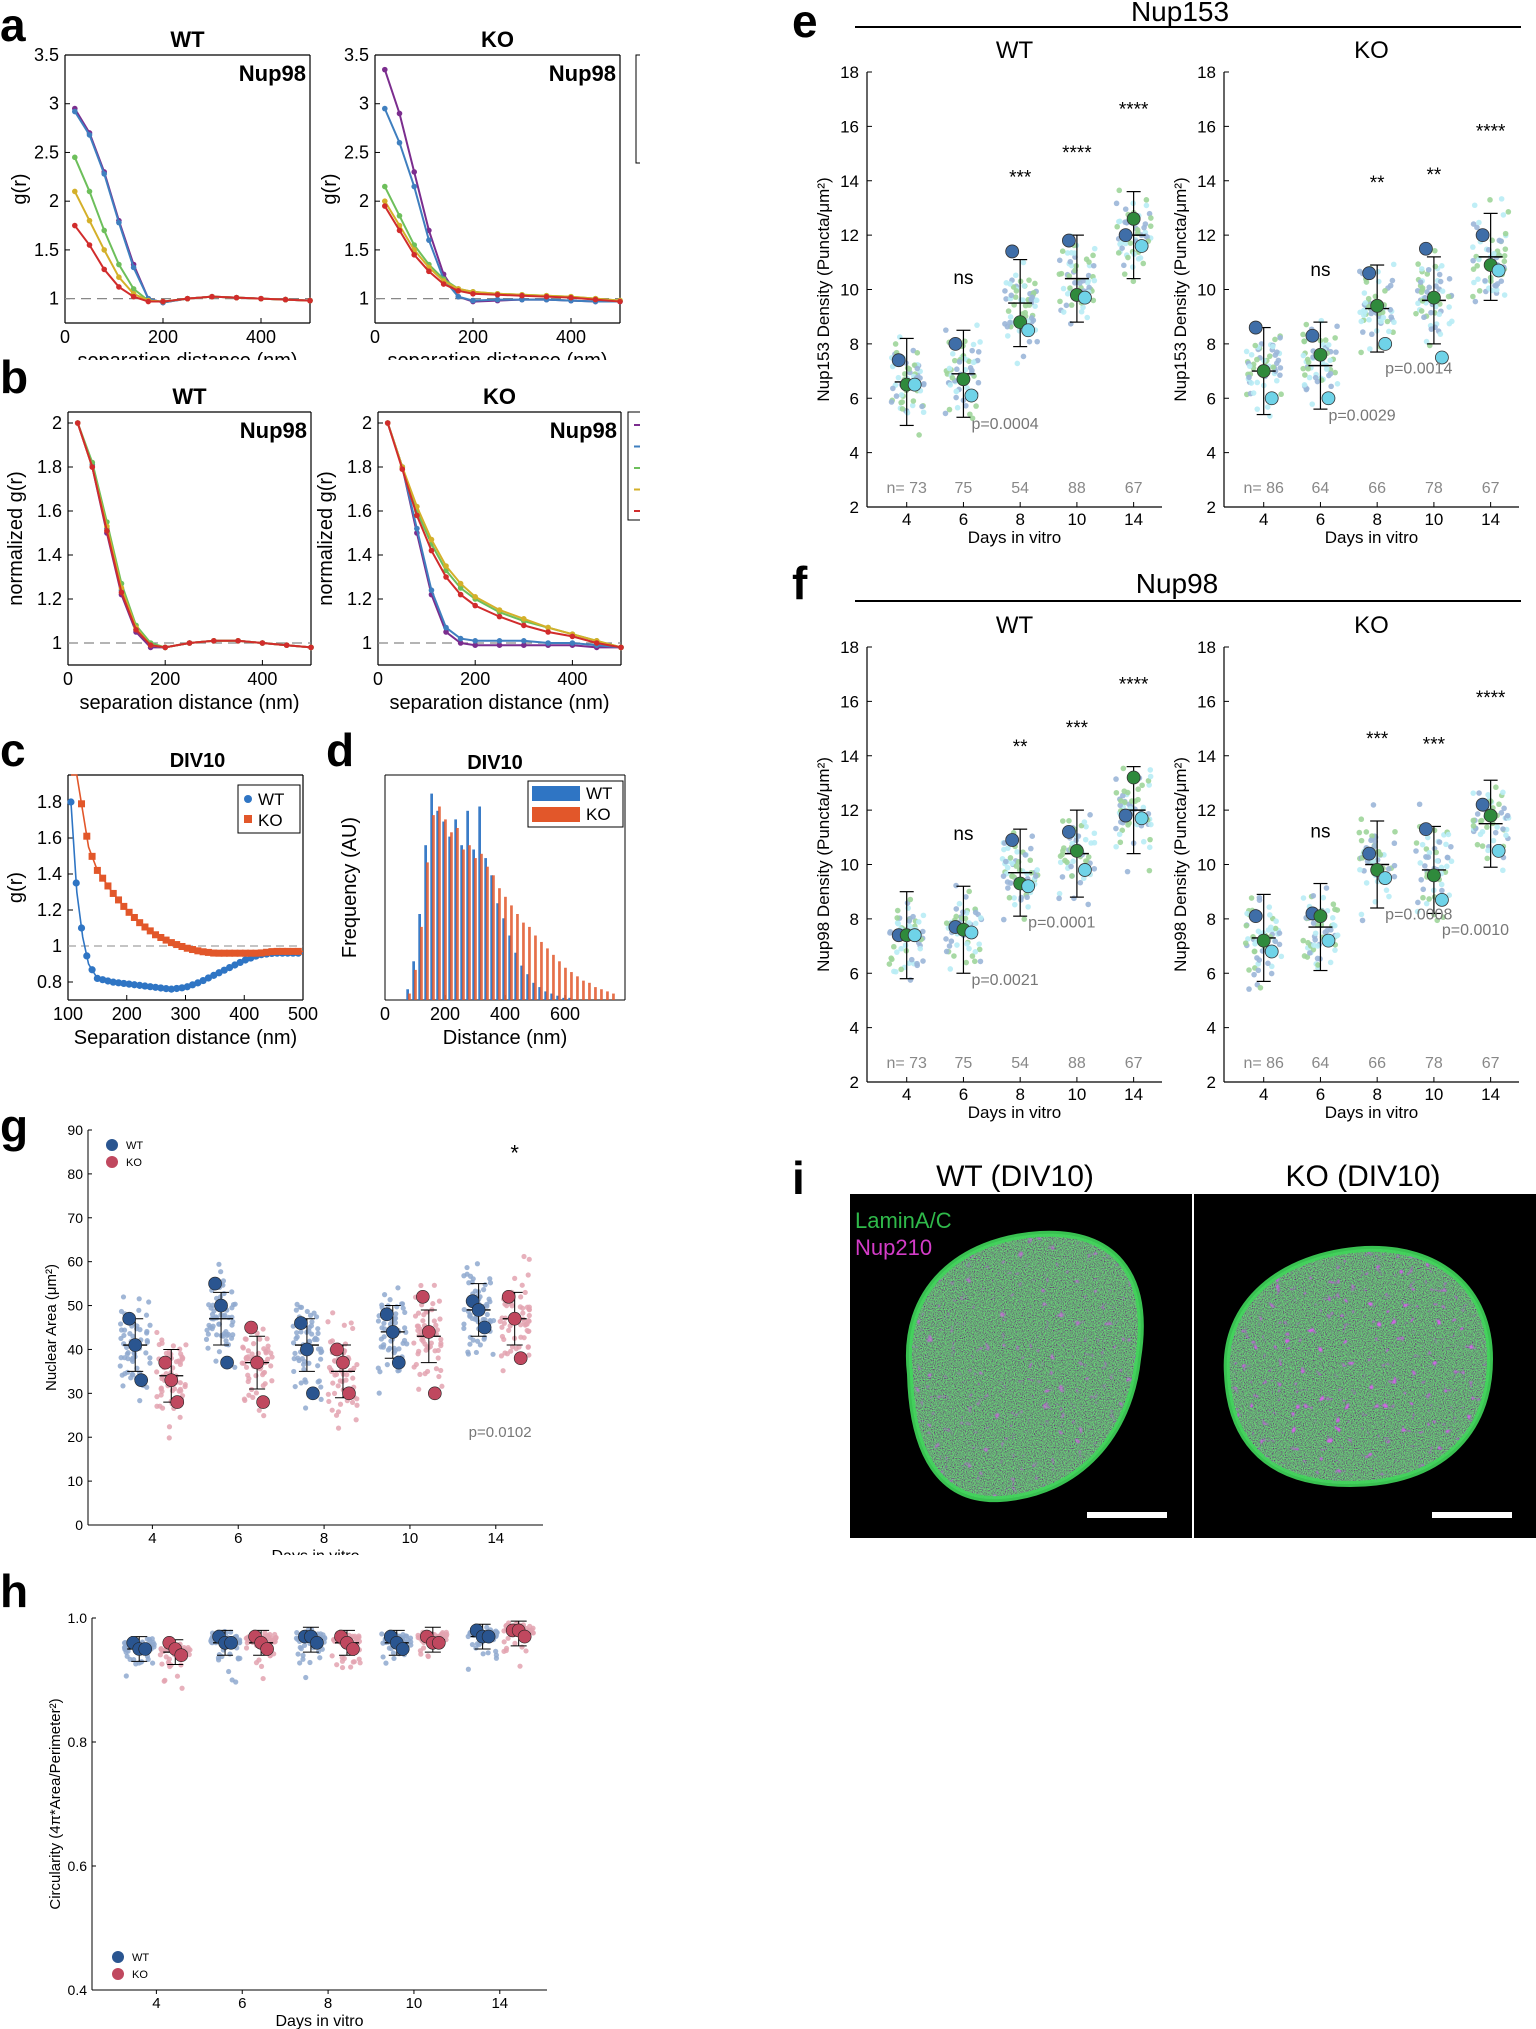  What do you see at coordinates (637, 109) in the screenshot?
I see `legend-box` at bounding box center [637, 109].